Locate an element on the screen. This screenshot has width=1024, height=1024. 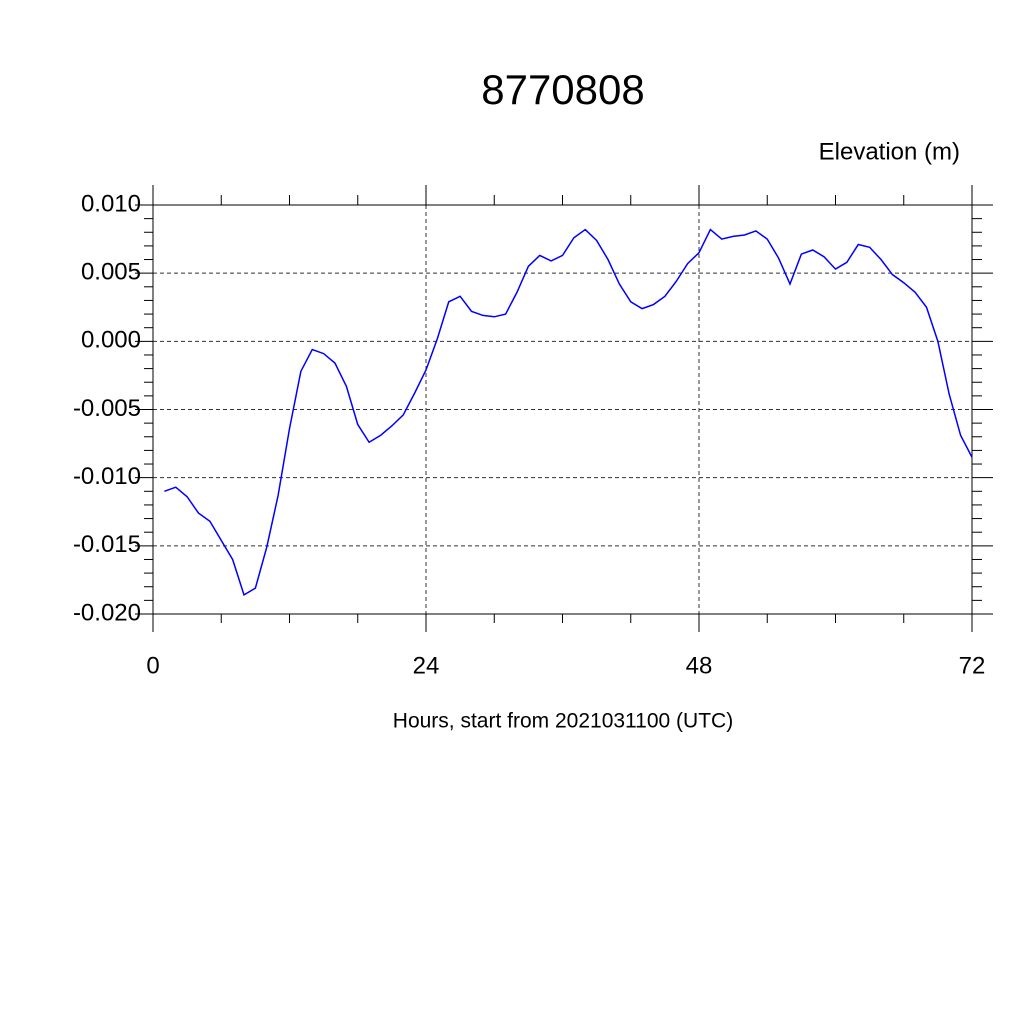
y-unit-label: Elevation (m) is located at coordinates (889, 151).